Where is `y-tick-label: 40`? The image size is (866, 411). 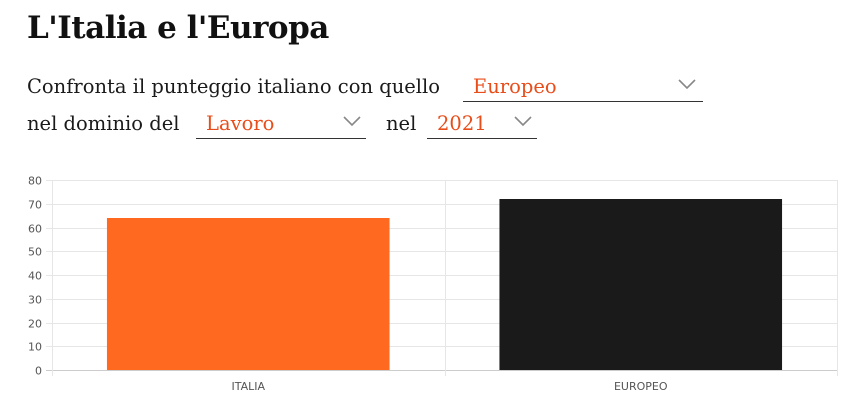 y-tick-label: 40 is located at coordinates (35, 276).